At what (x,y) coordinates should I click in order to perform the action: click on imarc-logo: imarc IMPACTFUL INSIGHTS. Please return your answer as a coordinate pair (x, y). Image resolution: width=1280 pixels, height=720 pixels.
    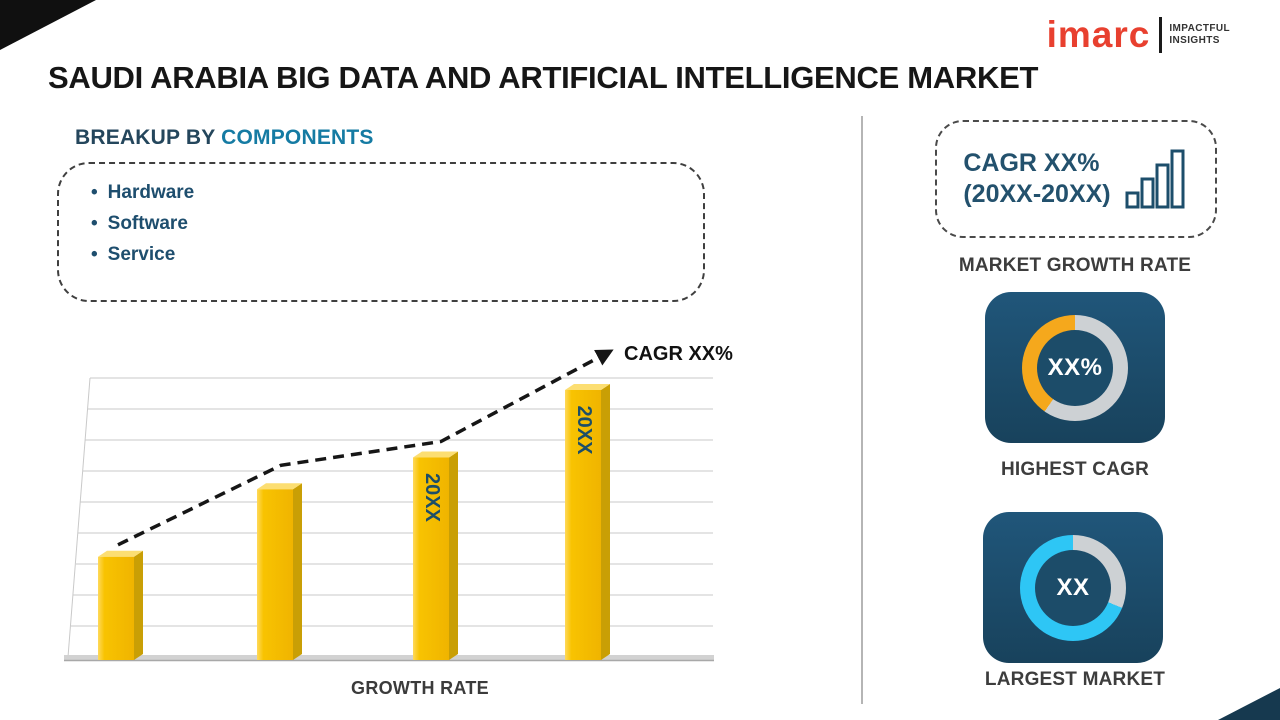
    Looking at the image, I should click on (1138, 34).